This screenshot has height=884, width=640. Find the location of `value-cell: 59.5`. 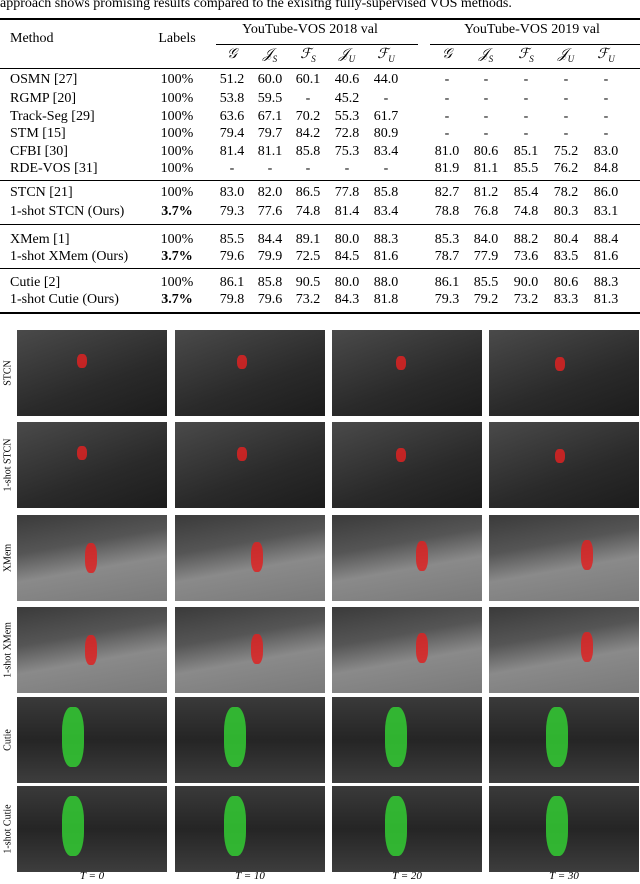

value-cell: 59.5 is located at coordinates (270, 98).